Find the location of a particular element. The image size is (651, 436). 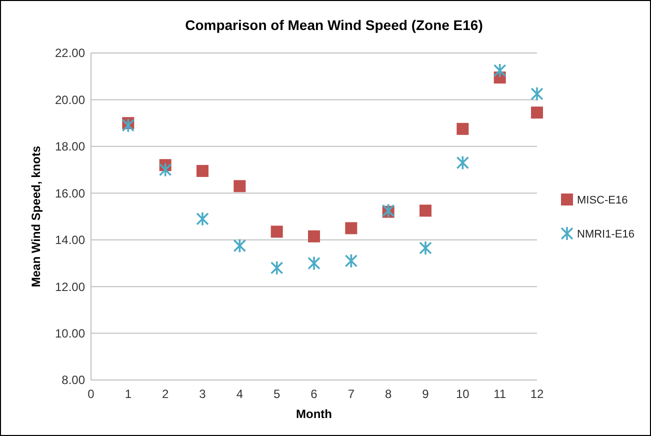

x-tick-label: 1 is located at coordinates (128, 394).